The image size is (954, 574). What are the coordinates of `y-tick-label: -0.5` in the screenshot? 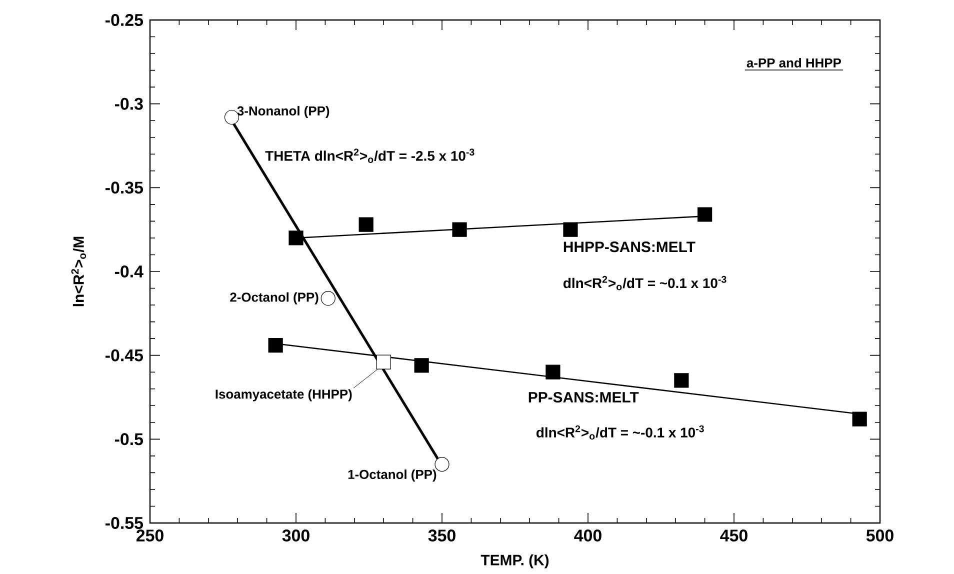 It's located at (129, 439).